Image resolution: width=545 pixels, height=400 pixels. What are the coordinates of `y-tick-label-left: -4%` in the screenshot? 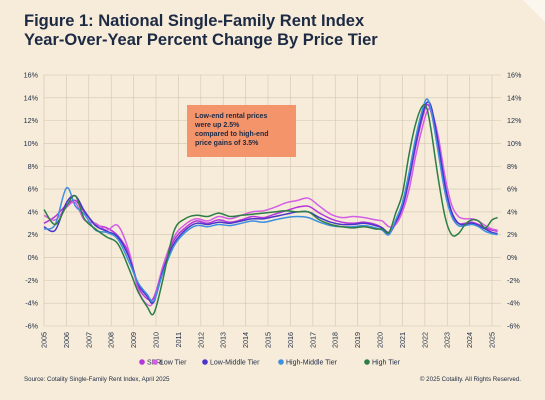 It's located at (31, 303).